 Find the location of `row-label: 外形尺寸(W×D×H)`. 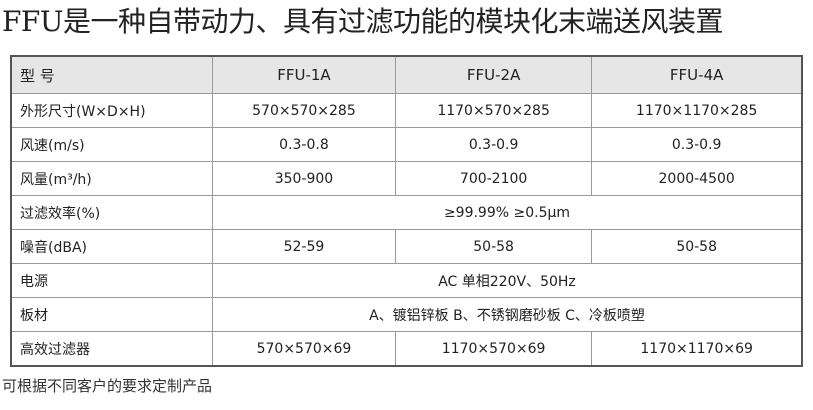

row-label: 外形尺寸(W×D×H) is located at coordinates (112, 110).